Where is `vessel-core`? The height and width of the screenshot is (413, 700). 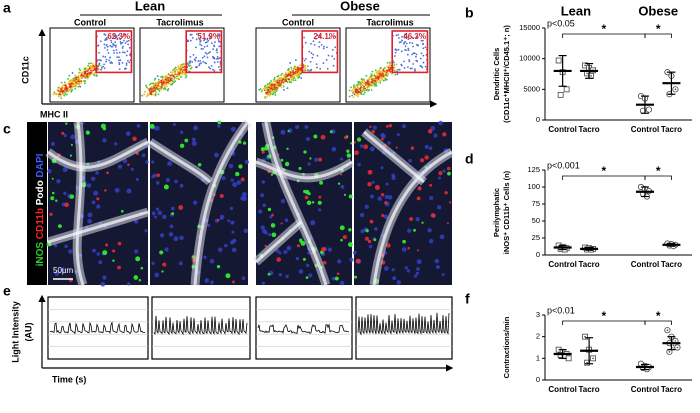 vessel-core is located at coordinates (80, 203).